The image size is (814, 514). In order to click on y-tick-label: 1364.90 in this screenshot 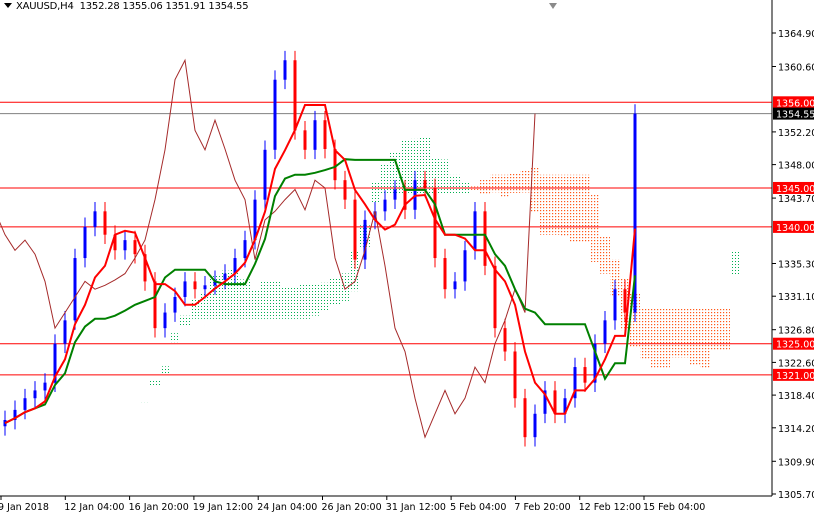, I will do `click(796, 34)`.